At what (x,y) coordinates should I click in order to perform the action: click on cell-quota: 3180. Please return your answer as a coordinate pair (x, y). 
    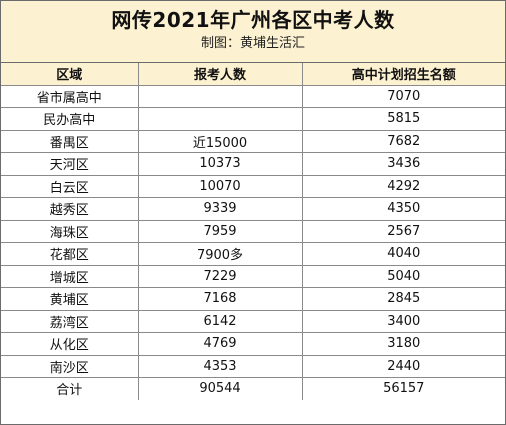
    Looking at the image, I should click on (403, 344).